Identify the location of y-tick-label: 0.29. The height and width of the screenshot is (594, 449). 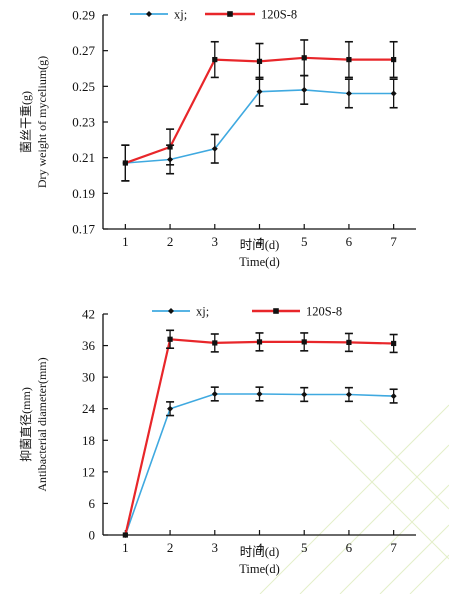
(83, 15).